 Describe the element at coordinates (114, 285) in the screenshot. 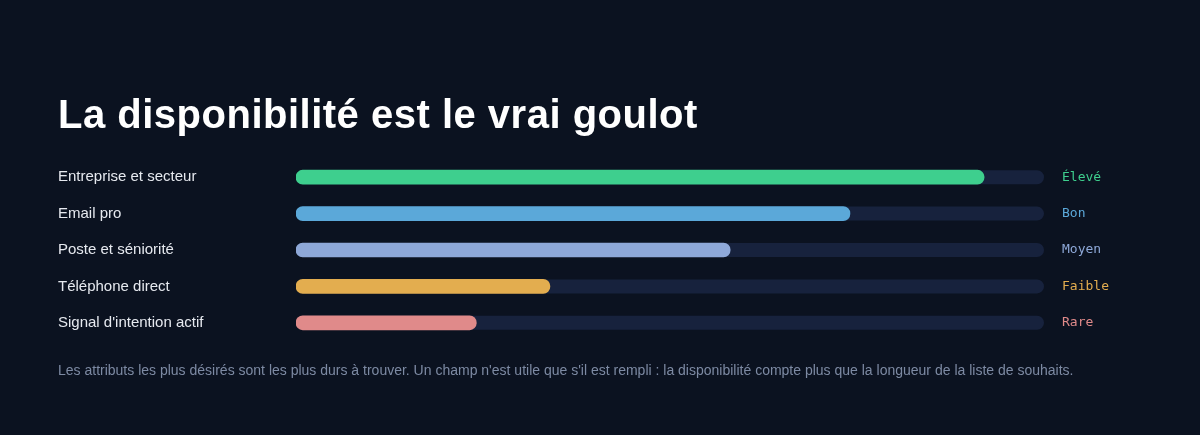

I see `y-tick-label: Téléphone direct` at that location.